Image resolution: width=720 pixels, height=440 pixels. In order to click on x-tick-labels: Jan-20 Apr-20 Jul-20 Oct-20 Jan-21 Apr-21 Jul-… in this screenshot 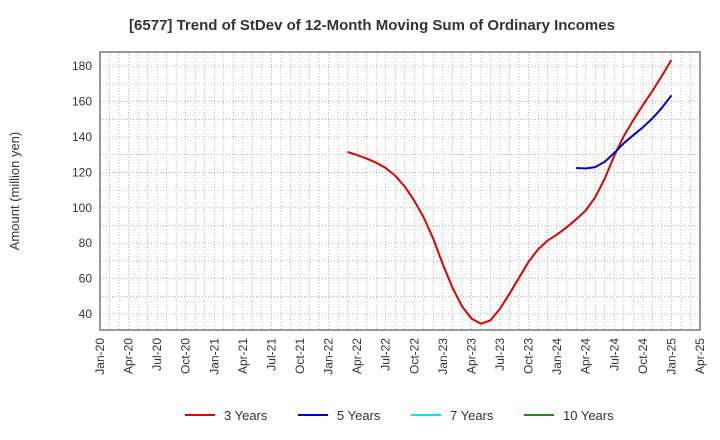, I will do `click(400, 356)`.